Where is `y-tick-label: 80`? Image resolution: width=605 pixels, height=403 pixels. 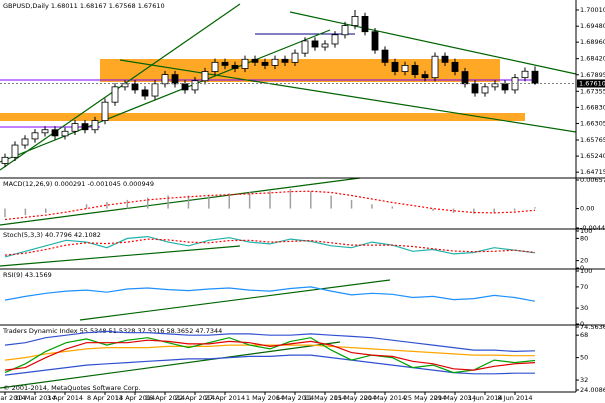
y-tick-label: 80 is located at coordinates (584, 238).